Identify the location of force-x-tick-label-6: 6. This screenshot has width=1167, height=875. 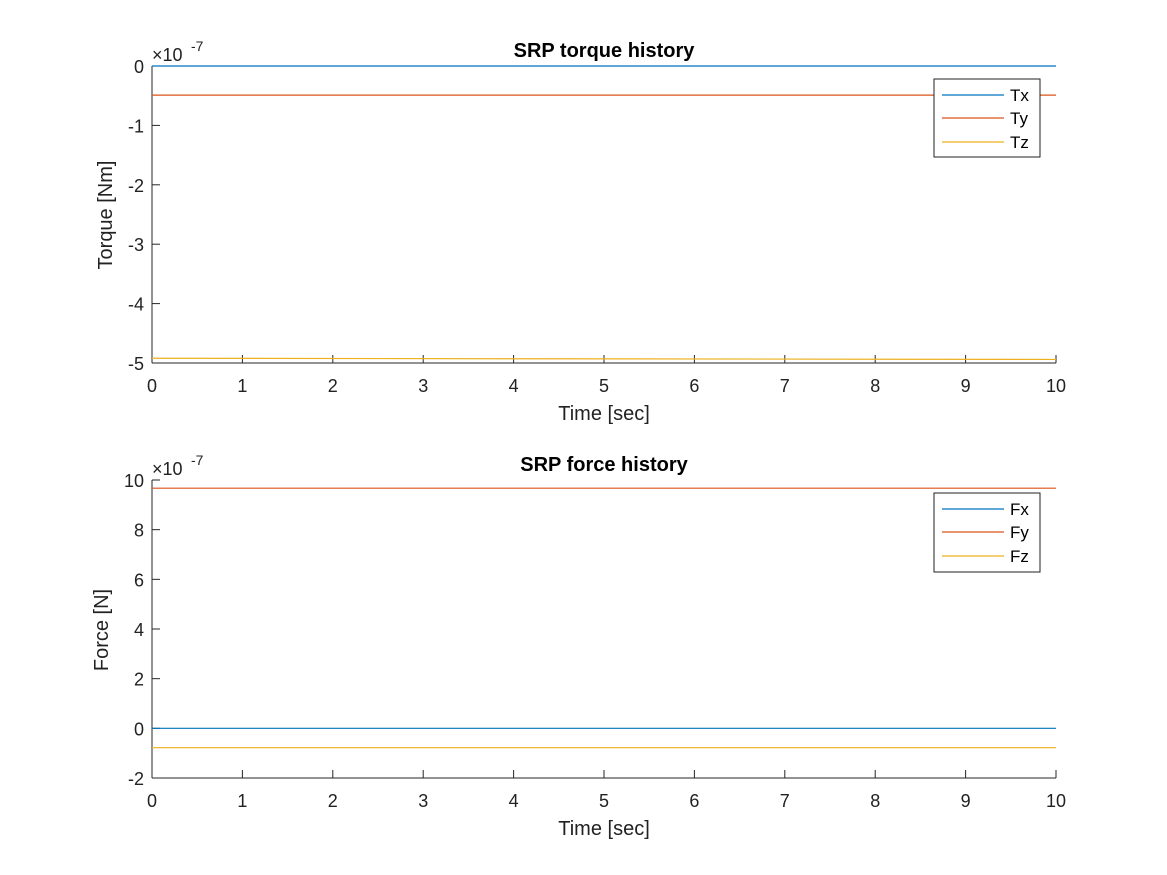
(694, 801).